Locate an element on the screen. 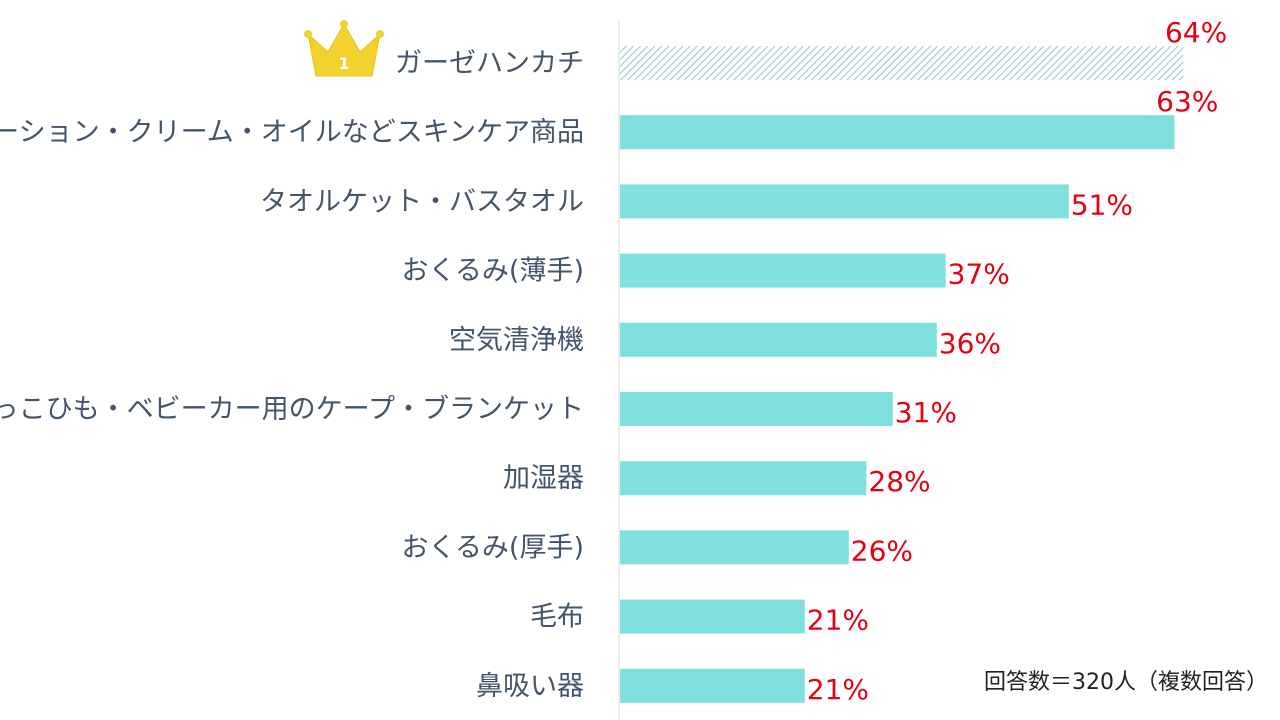 This screenshot has height=720, width=1280. rank-badge-number: 1 is located at coordinates (343, 63).